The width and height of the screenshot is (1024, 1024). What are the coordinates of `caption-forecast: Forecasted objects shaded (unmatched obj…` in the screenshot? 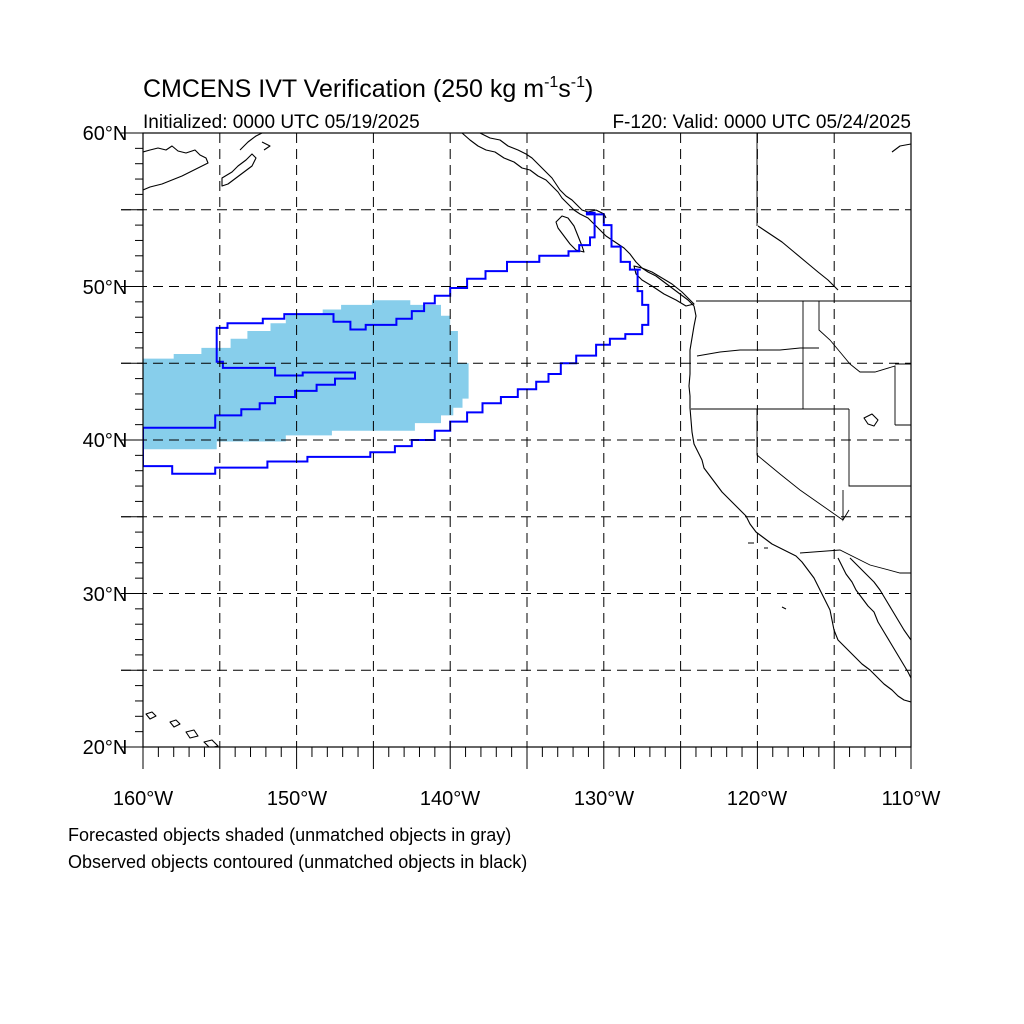 It's located at (290, 835).